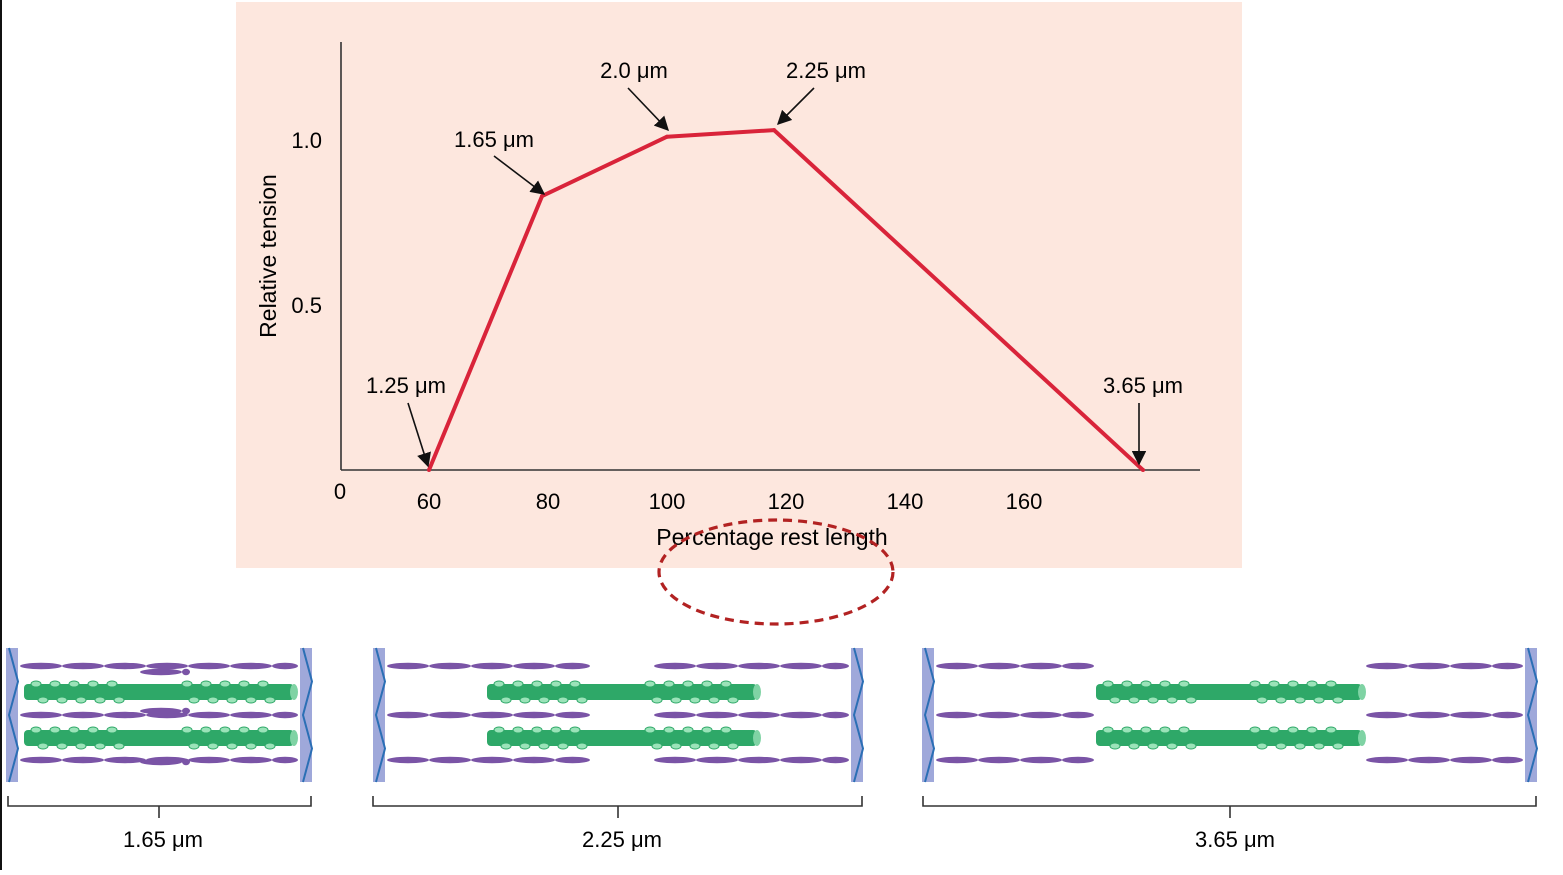 Image resolution: width=1563 pixels, height=875 pixels. Describe the element at coordinates (622, 839) in the screenshot. I see `sarcomere-label-2: 2.25 μm` at that location.